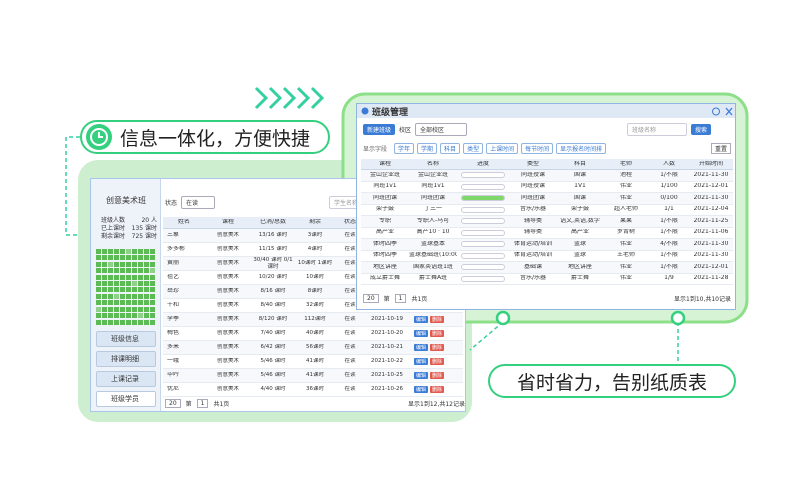 Image resolution: width=800 pixels, height=500 pixels. What do you see at coordinates (433, 266) in the screenshot?
I see `table-cell: 国家英语班1班` at bounding box center [433, 266].